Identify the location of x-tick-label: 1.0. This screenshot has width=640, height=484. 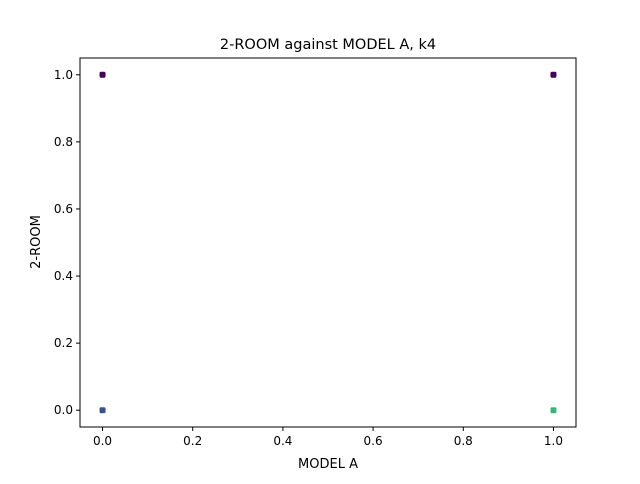
(553, 441).